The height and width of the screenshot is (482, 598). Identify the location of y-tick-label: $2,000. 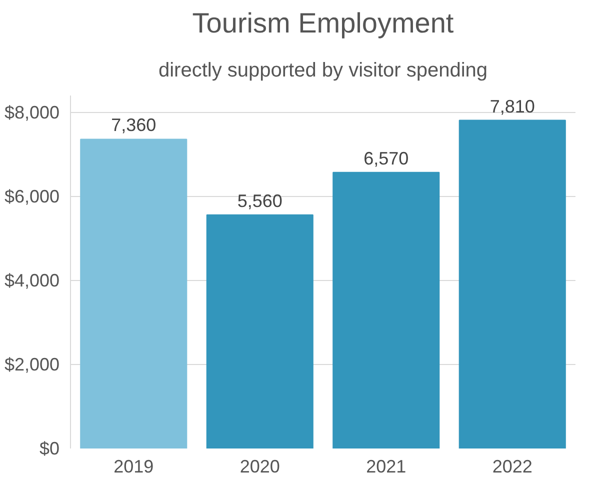
(32, 364).